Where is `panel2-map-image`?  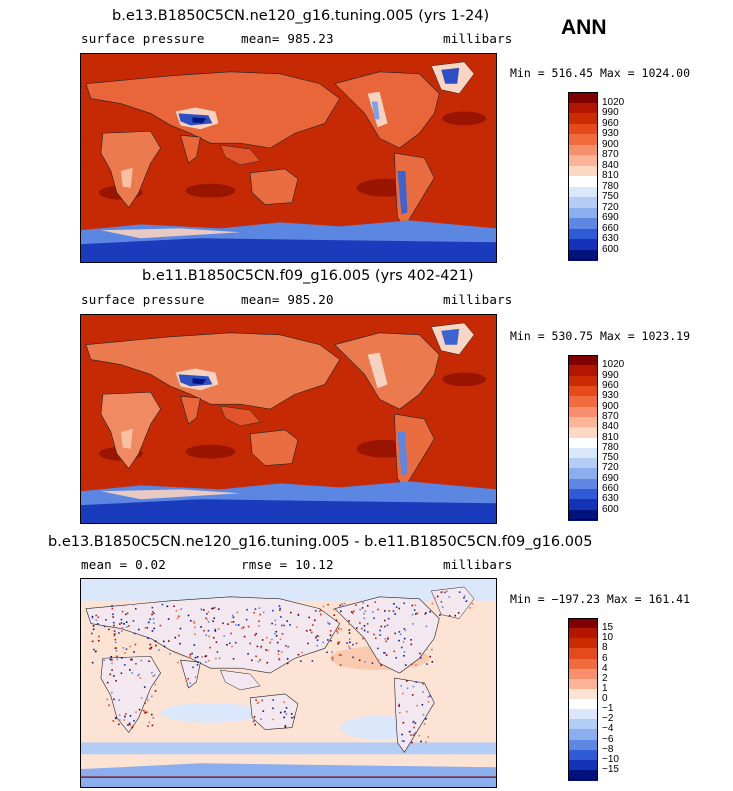 panel2-map-image is located at coordinates (288, 419).